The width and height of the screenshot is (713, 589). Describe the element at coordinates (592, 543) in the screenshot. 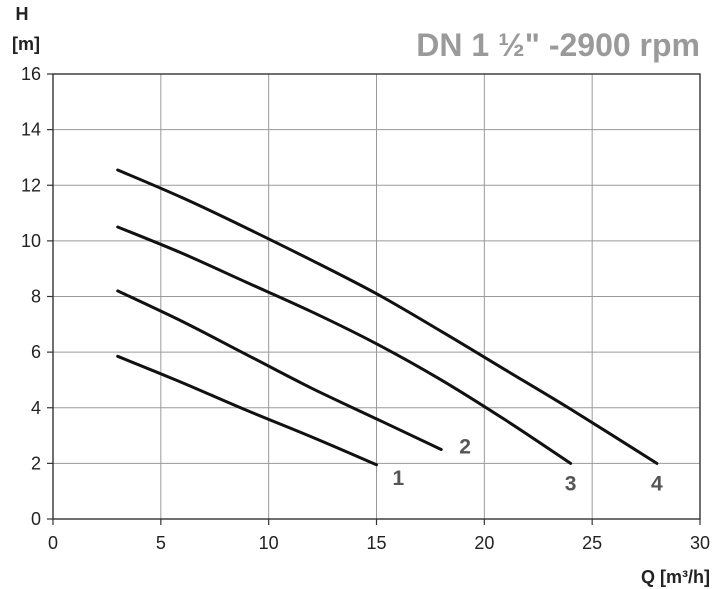

I see `x-tick-label: 25` at that location.